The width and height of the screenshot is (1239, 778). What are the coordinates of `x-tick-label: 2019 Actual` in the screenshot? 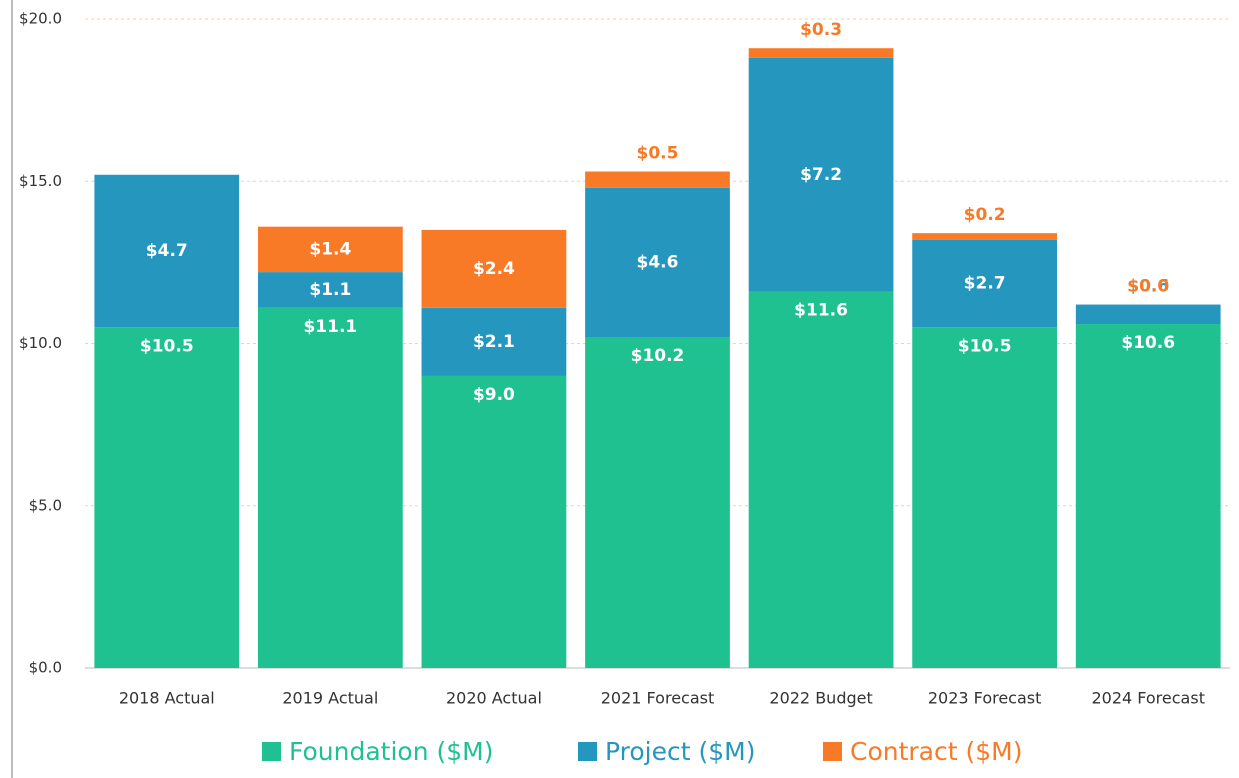 It's located at (330, 698).